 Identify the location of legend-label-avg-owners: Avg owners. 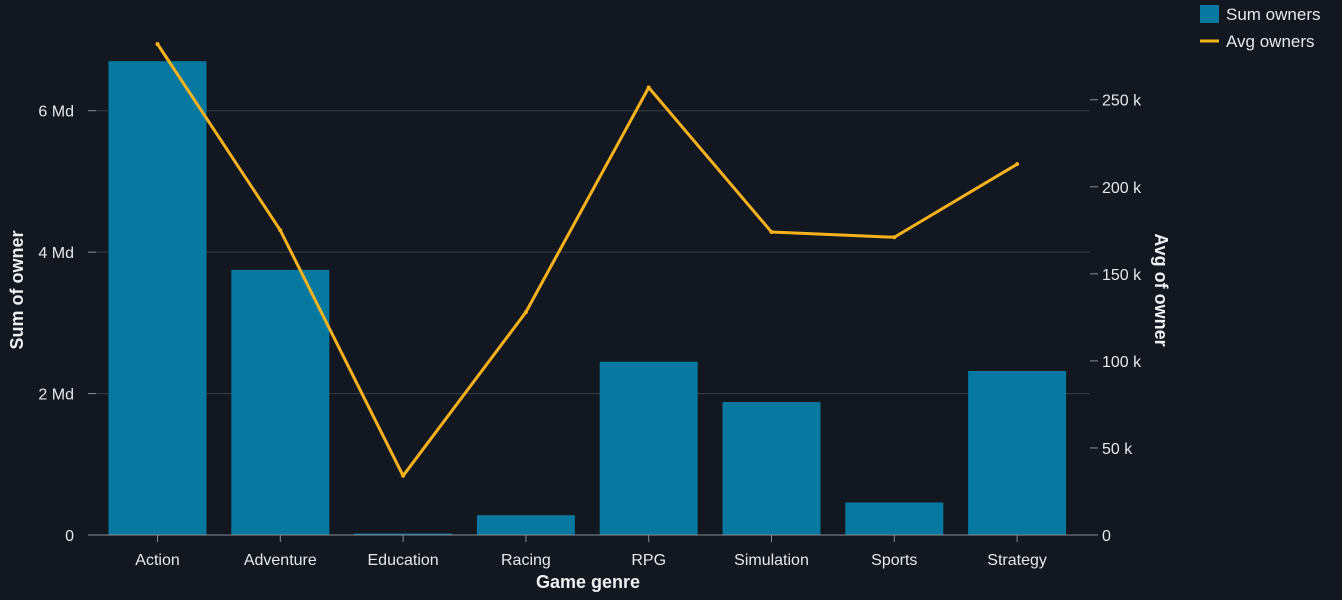
(1270, 41).